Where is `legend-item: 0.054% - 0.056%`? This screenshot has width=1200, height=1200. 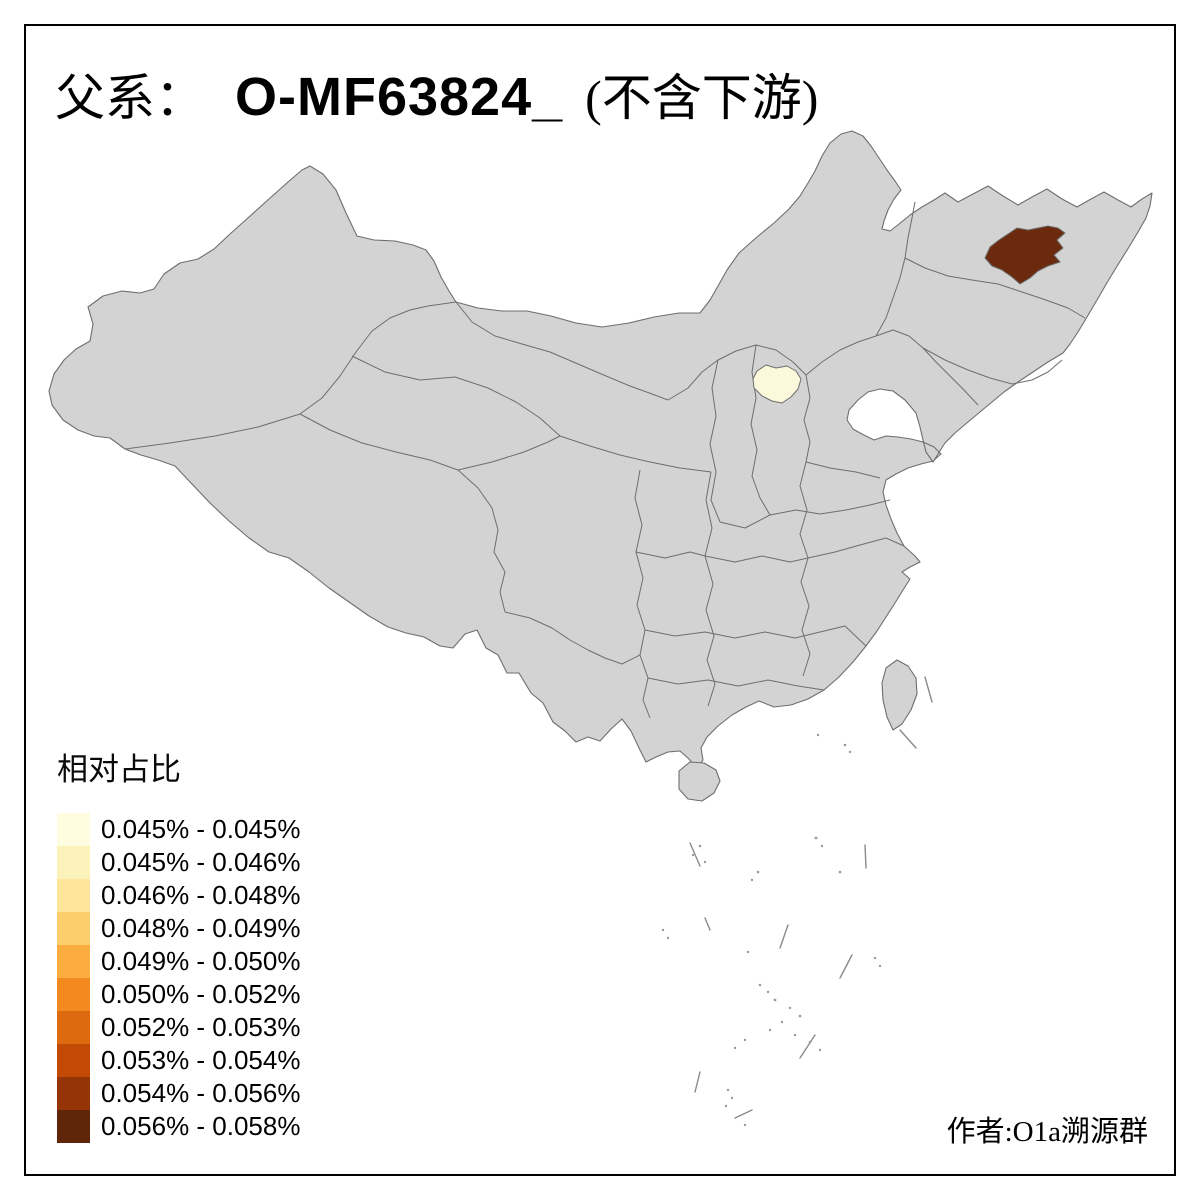
legend-item: 0.054% - 0.056% is located at coordinates (178, 1093).